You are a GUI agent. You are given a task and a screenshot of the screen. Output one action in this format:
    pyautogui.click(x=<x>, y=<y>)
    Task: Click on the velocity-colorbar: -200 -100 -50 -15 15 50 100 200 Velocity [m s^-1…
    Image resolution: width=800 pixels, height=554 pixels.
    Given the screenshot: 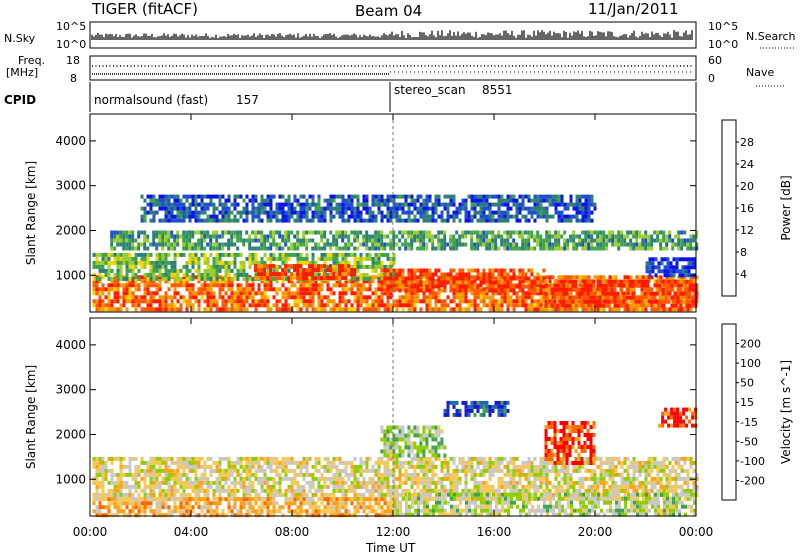 What is the action you would take?
    pyautogui.click(x=757, y=412)
    